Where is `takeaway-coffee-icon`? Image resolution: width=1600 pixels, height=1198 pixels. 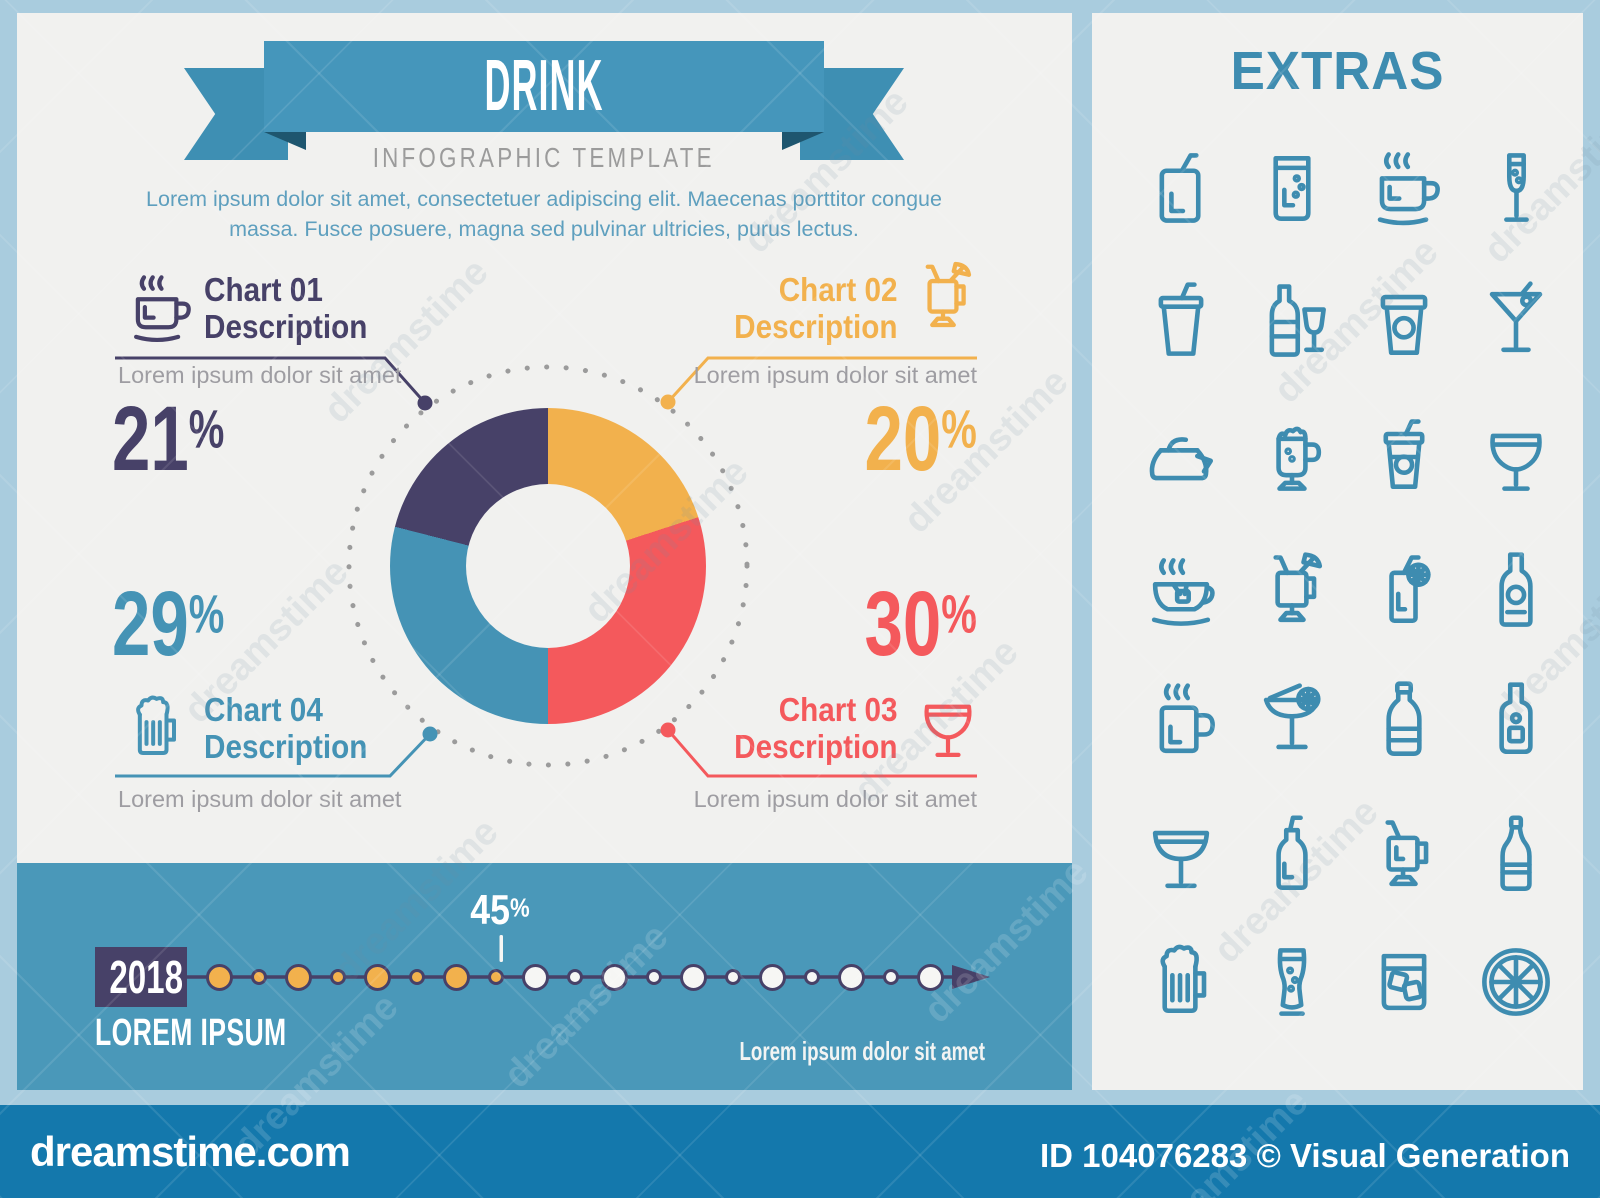
takeaway-coffee-icon is located at coordinates (1404, 324).